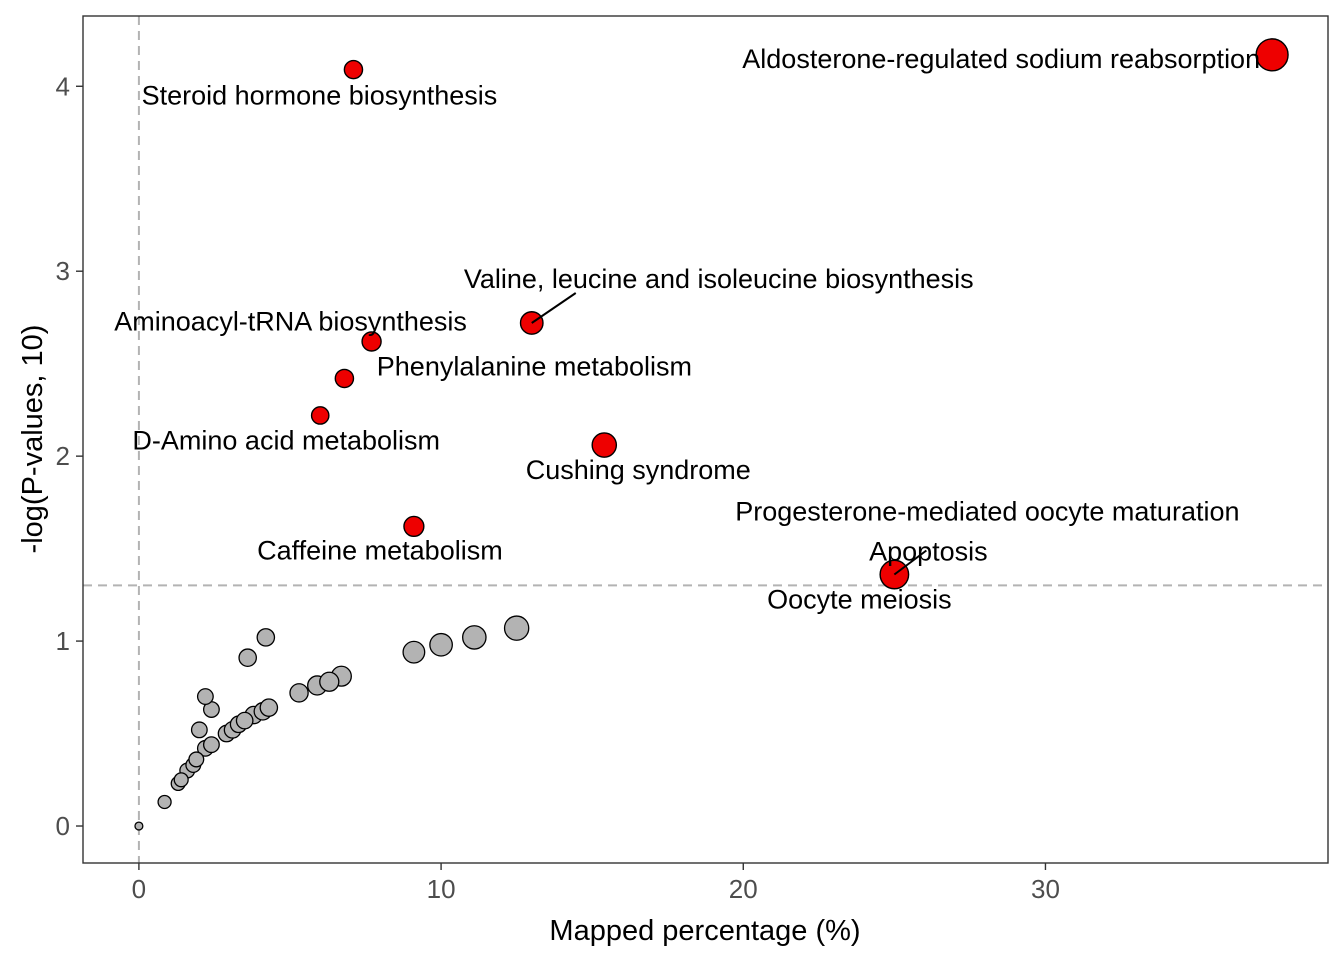 This screenshot has height=960, width=1344. Describe the element at coordinates (380, 550) in the screenshot. I see `point-label: Caffeine metabolism` at that location.